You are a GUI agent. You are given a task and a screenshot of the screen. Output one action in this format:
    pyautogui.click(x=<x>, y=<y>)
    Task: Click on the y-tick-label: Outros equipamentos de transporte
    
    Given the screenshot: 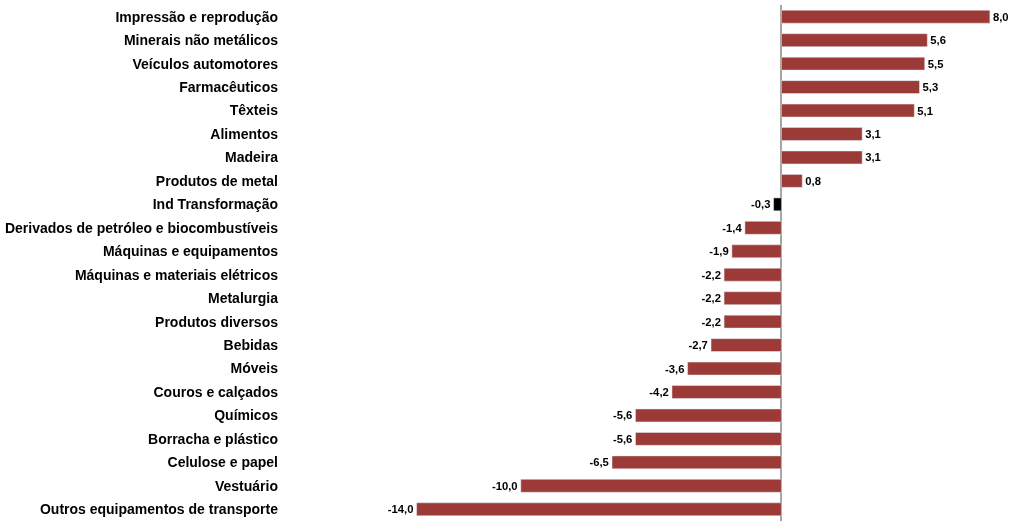 What is the action you would take?
    pyautogui.click(x=159, y=509)
    